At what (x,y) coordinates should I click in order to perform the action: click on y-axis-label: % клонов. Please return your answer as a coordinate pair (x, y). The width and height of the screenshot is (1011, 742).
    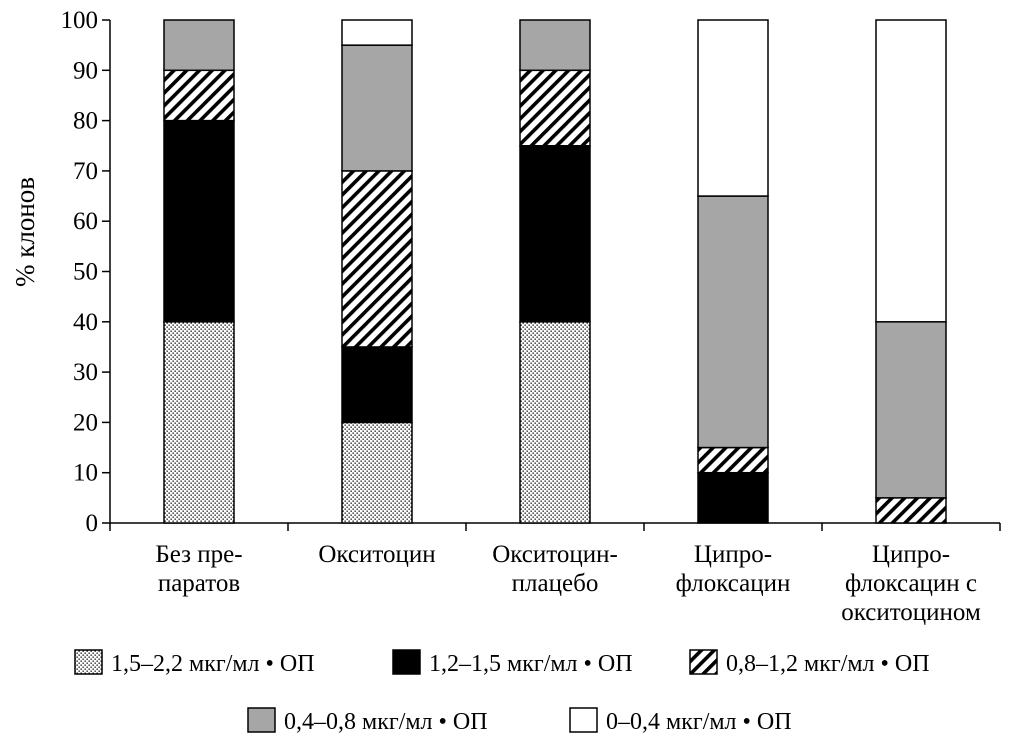
    Looking at the image, I should click on (25, 232).